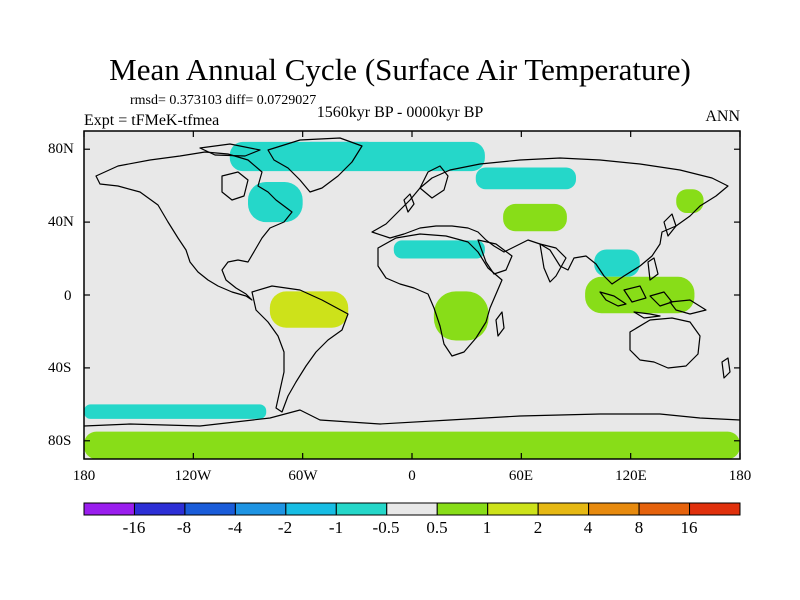 Image resolution: width=800 pixels, height=600 pixels. I want to click on y-tick-label-0: 0, so click(68, 296).